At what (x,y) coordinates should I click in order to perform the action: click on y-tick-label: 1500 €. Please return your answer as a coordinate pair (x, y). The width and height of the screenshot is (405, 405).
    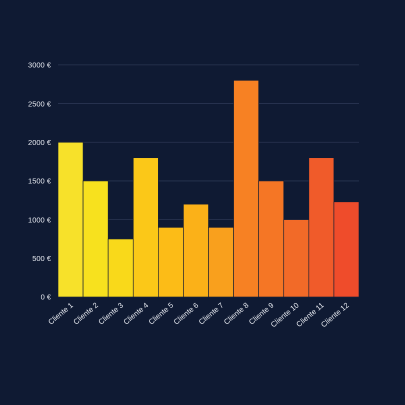
    Looking at the image, I should click on (40, 181).